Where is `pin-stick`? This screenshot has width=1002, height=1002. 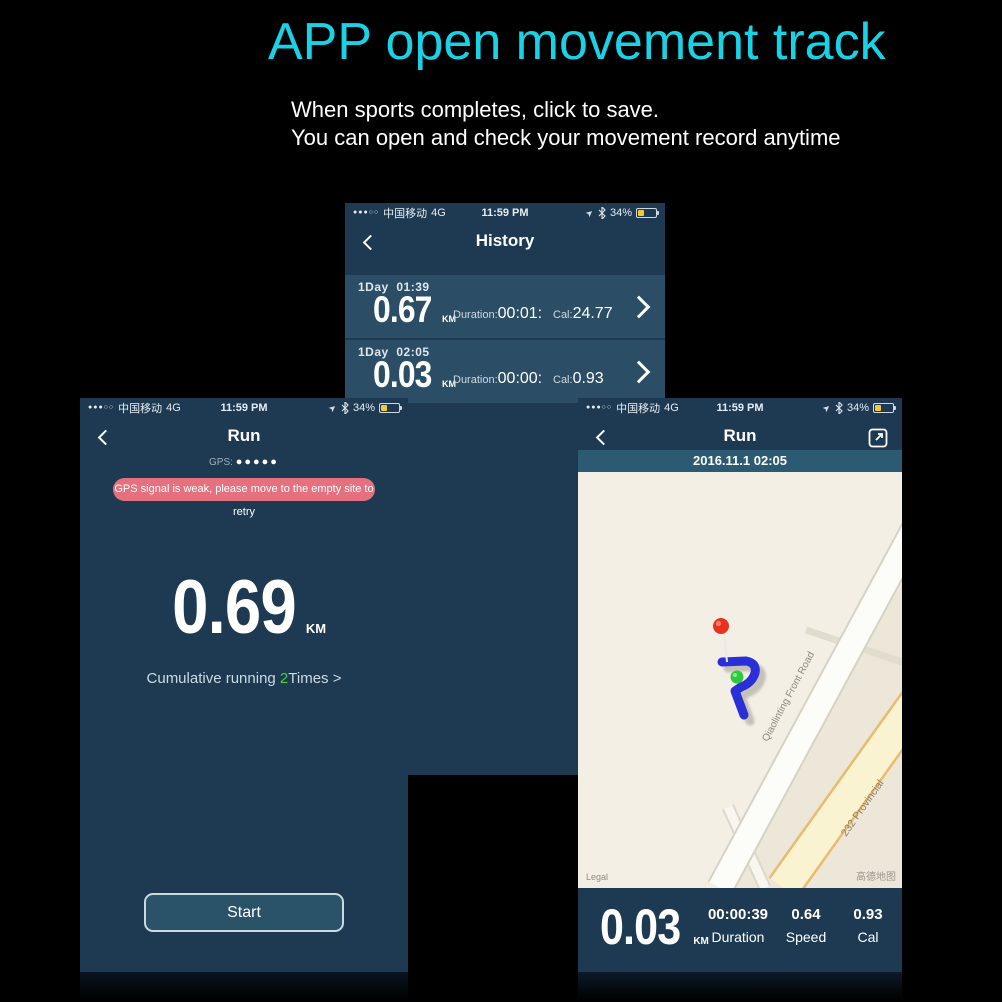
pin-stick is located at coordinates (725, 647).